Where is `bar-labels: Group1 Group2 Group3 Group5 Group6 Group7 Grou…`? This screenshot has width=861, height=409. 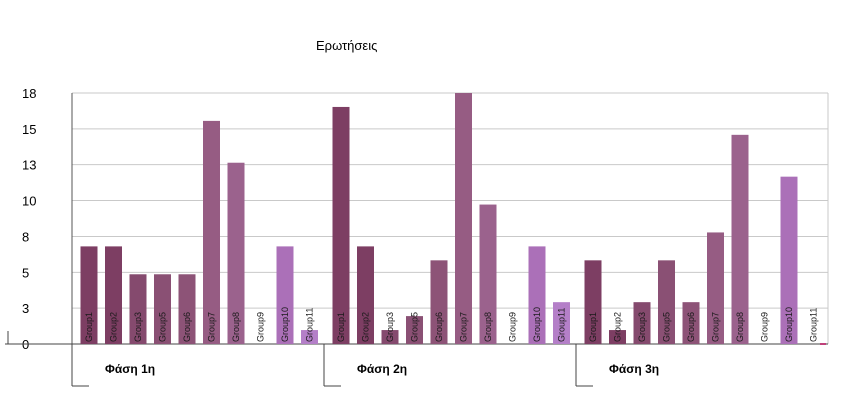 bar-labels: Group1 Group2 Group3 Group5 Group6 Group7 Grou… is located at coordinates (451, 324).